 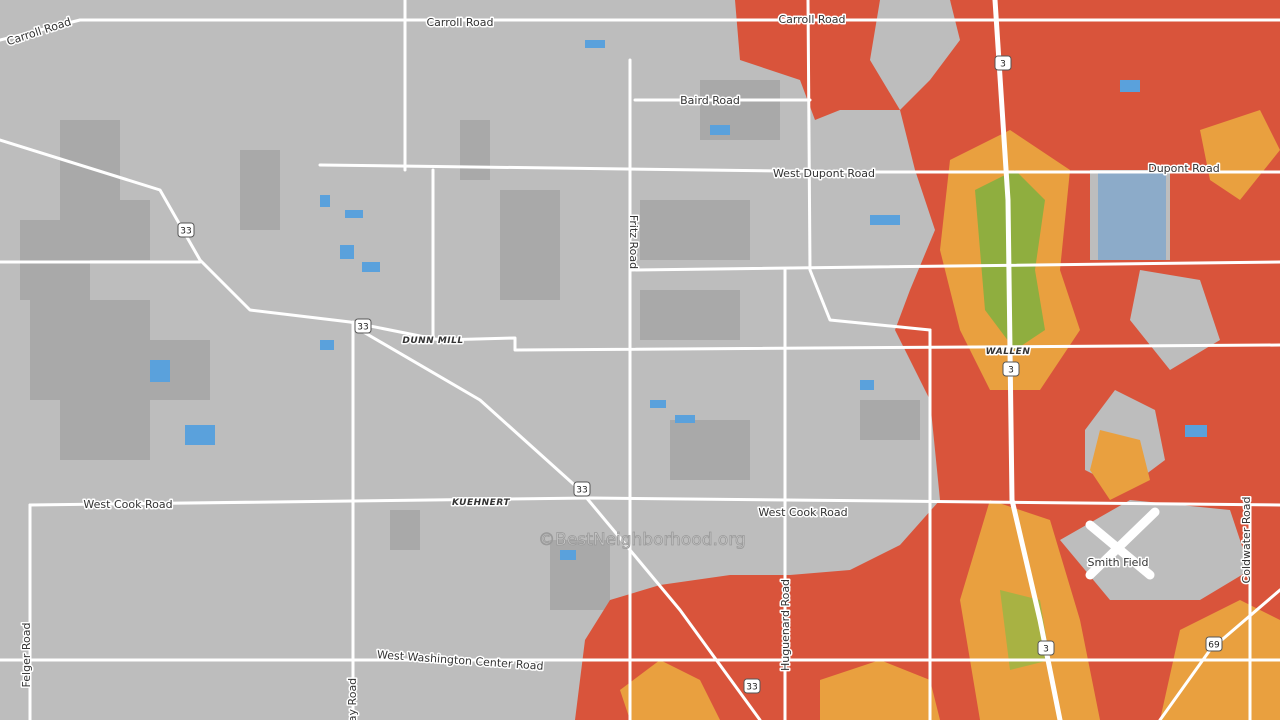 What do you see at coordinates (1122, 543) in the screenshot?
I see `runway` at bounding box center [1122, 543].